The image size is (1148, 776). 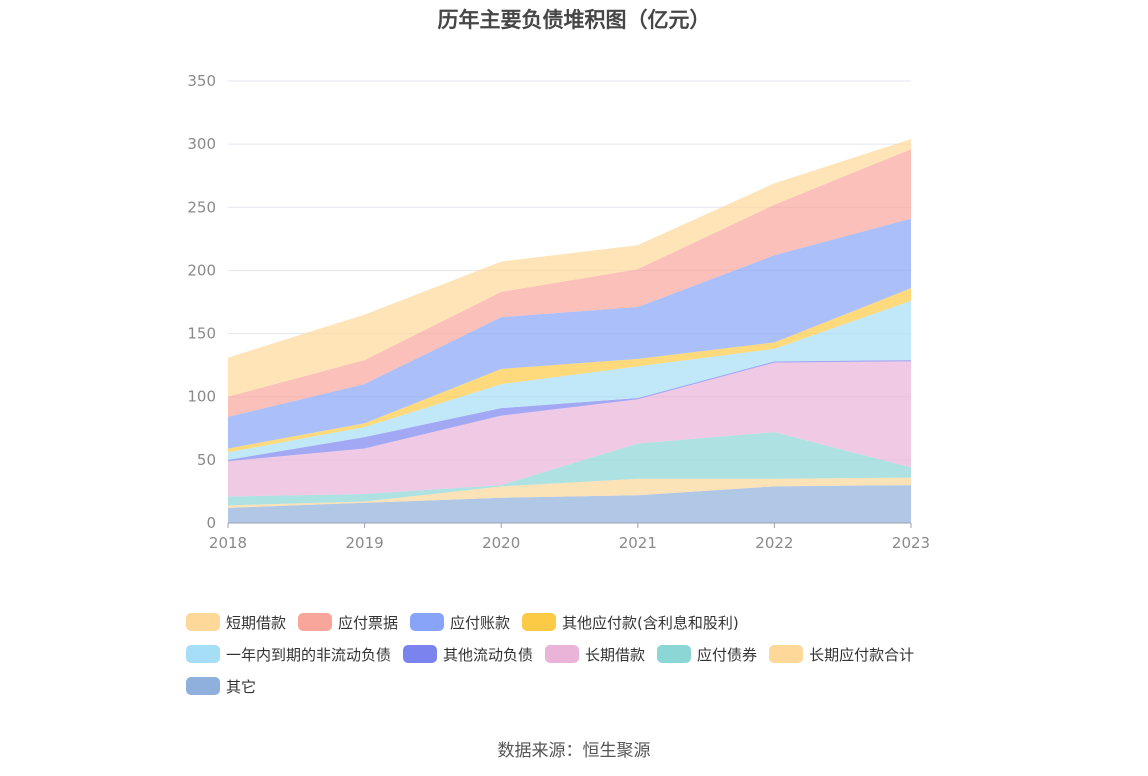 I want to click on legend-row: 一年内到期的非流动负债 其他流动负债 长期借款 应付债券 长期应付款合计, so click(x=596, y=654).